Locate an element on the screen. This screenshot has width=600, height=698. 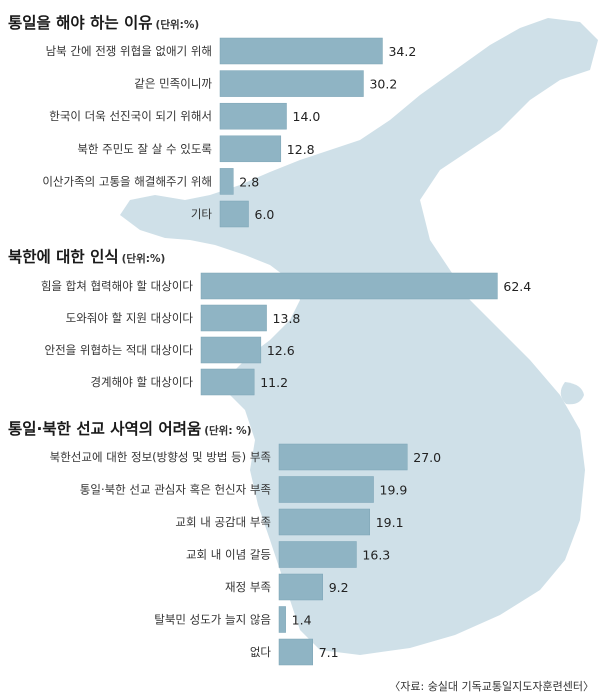
chart-unit-label: (단위: %) is located at coordinates (227, 430).